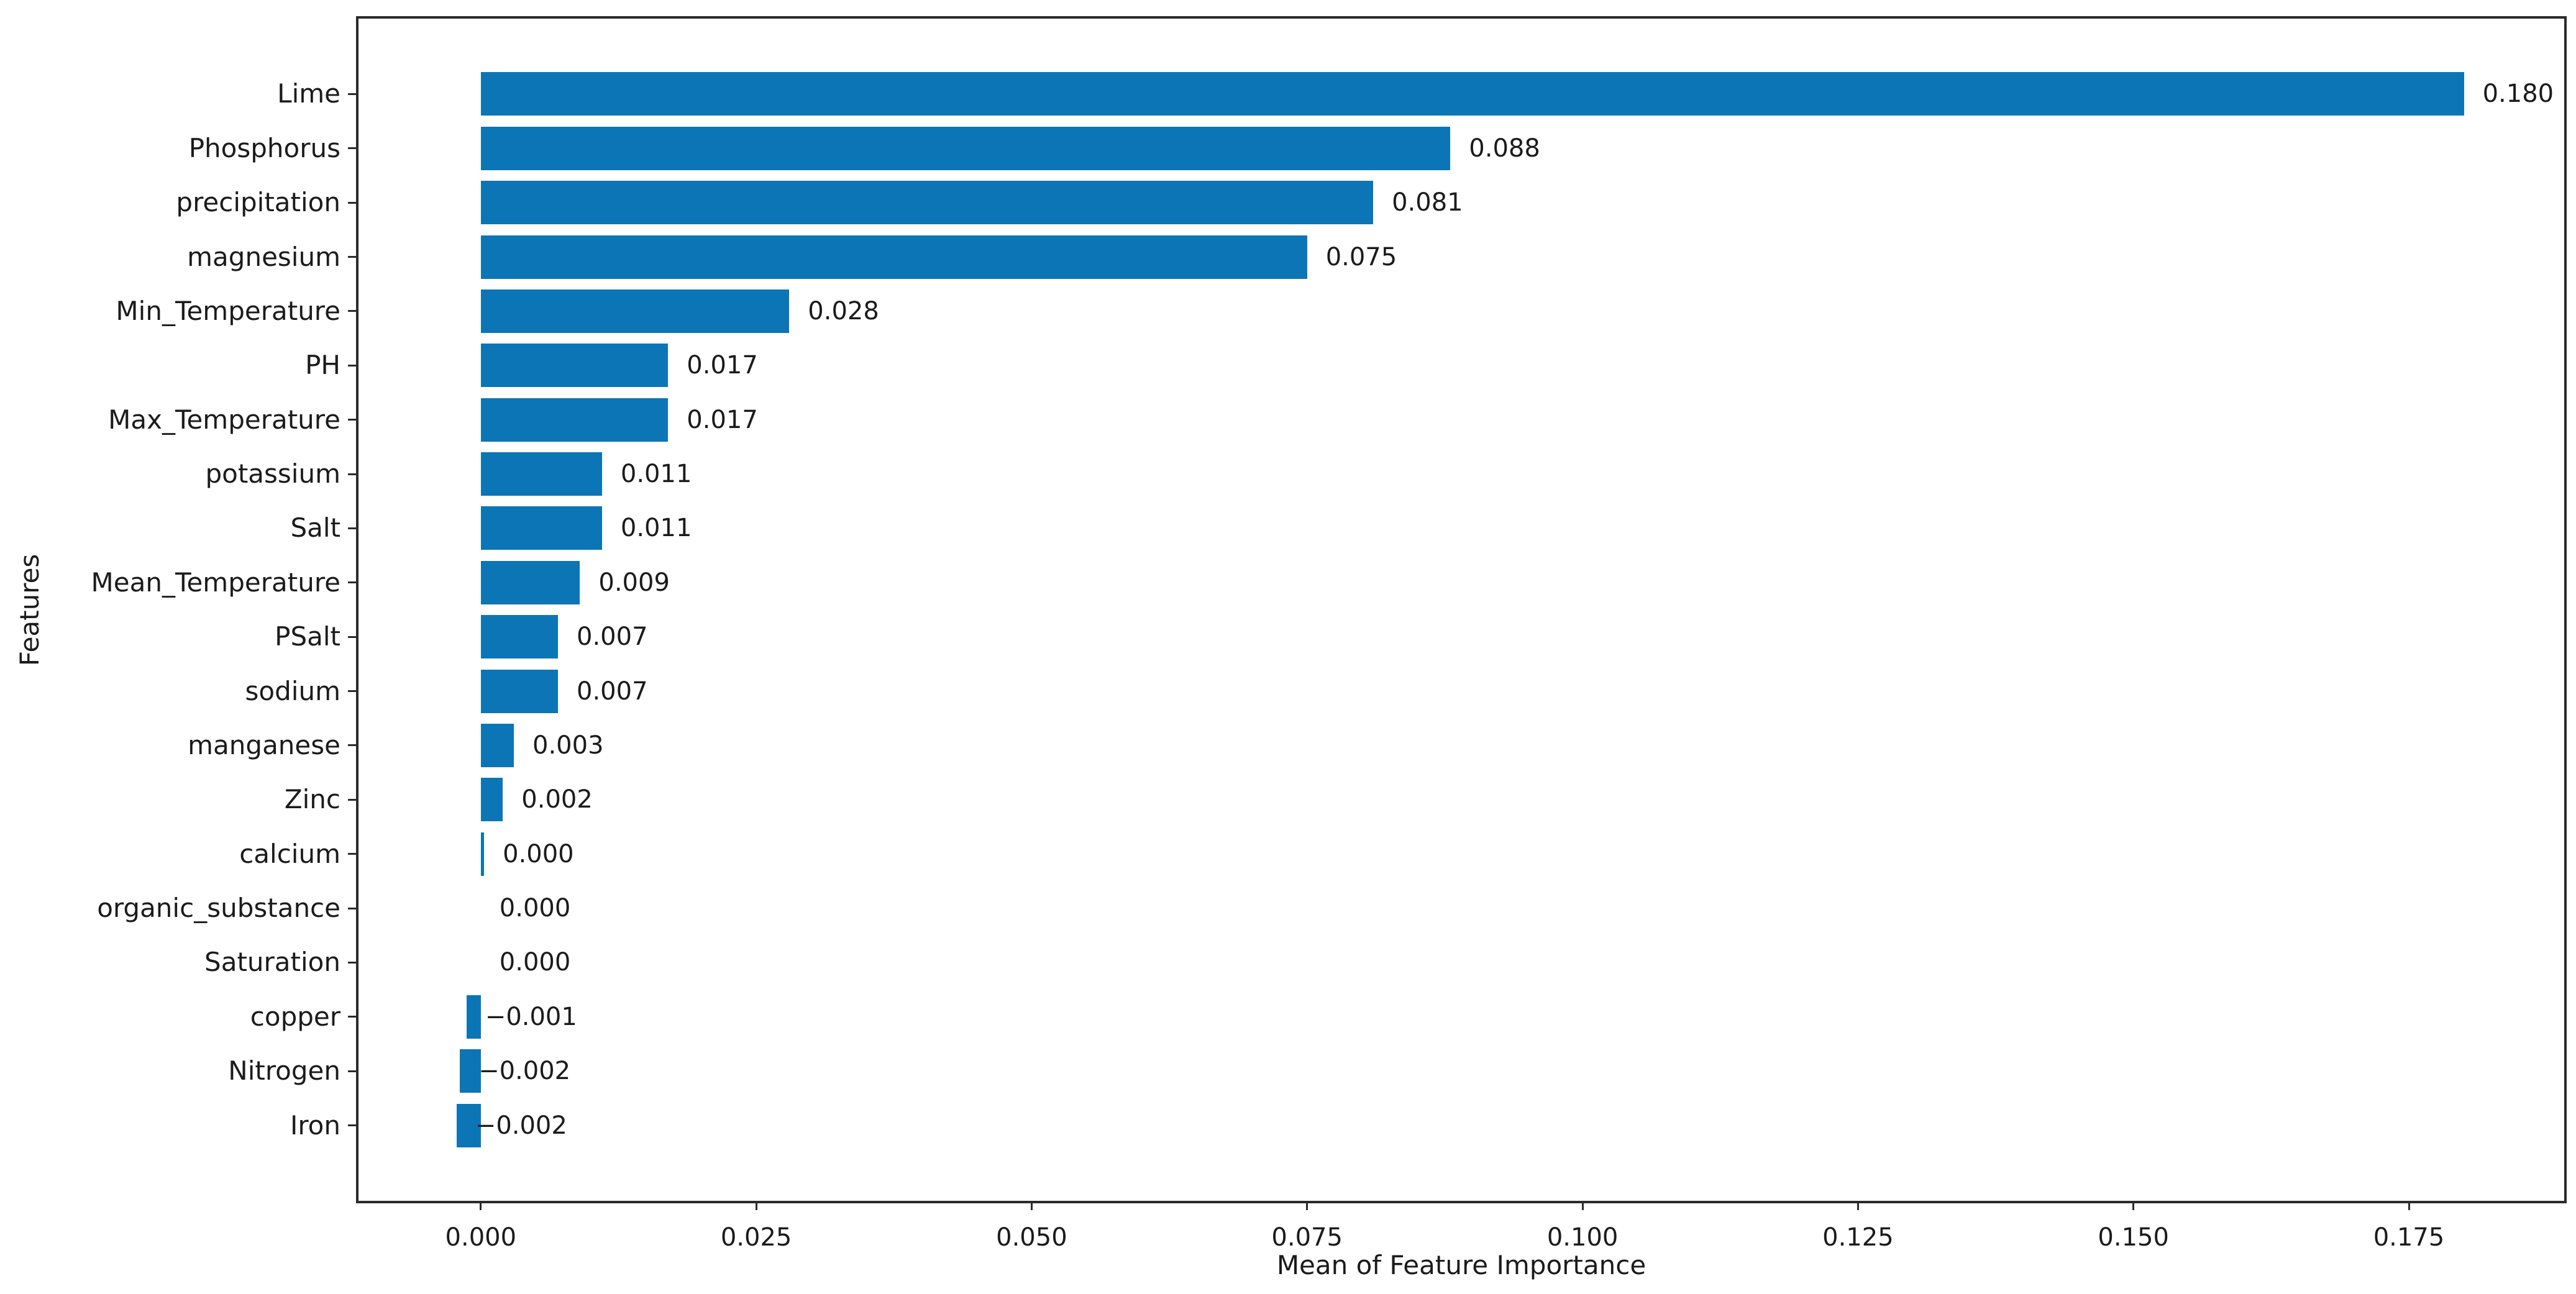 The height and width of the screenshot is (1294, 2576). I want to click on bar-calcium, so click(482, 854).